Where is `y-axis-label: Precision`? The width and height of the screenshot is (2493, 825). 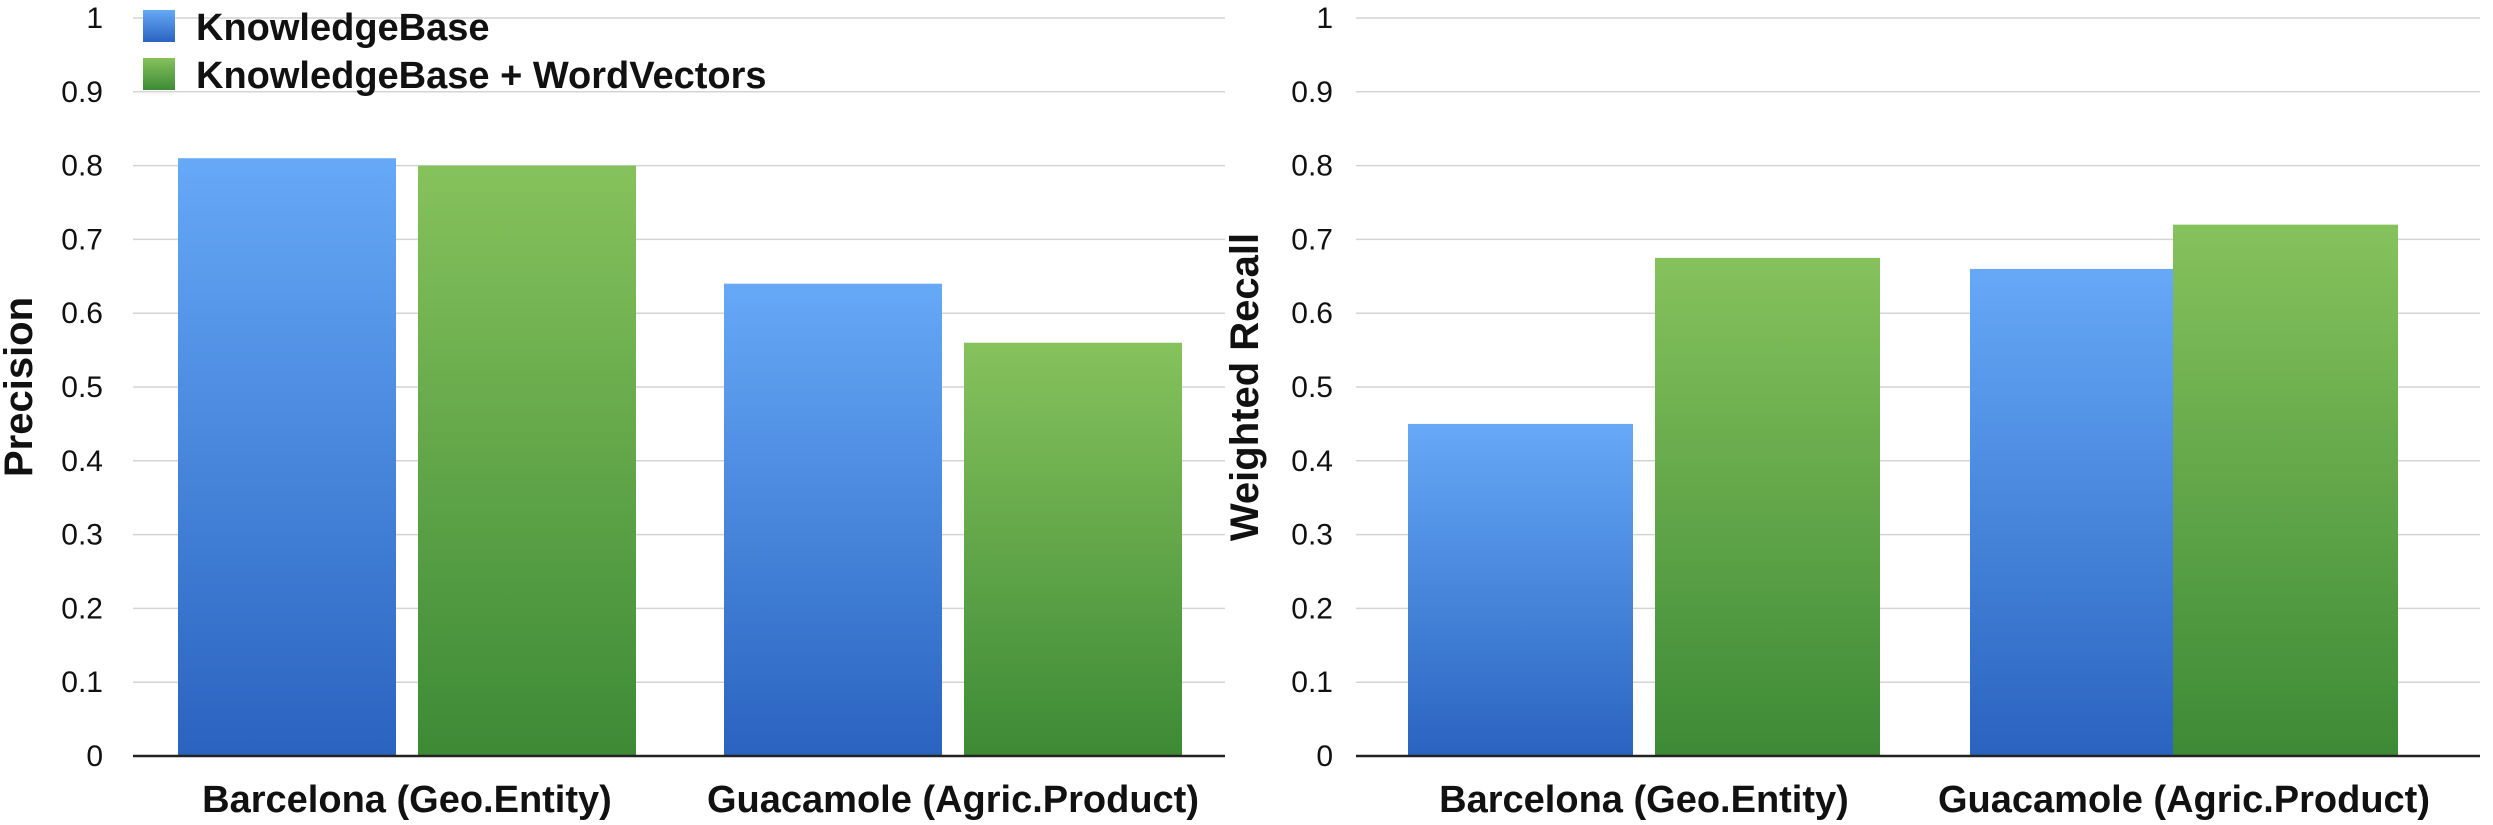
y-axis-label: Precision is located at coordinates (20, 387).